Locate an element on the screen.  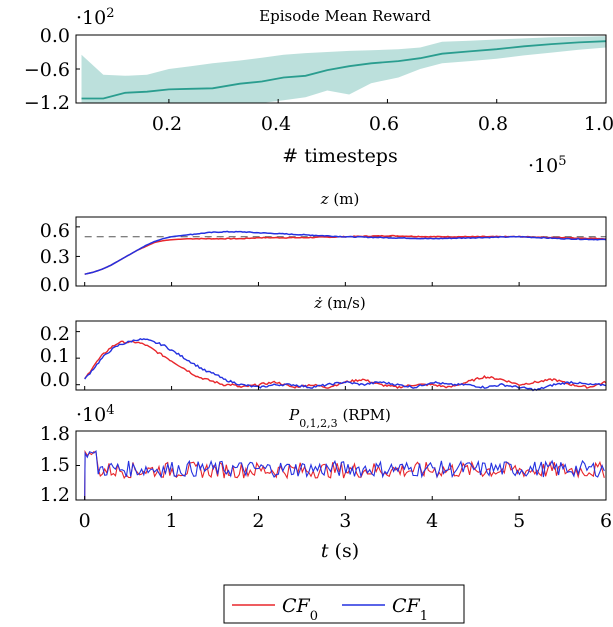
reward-frame is located at coordinates (341, 69).